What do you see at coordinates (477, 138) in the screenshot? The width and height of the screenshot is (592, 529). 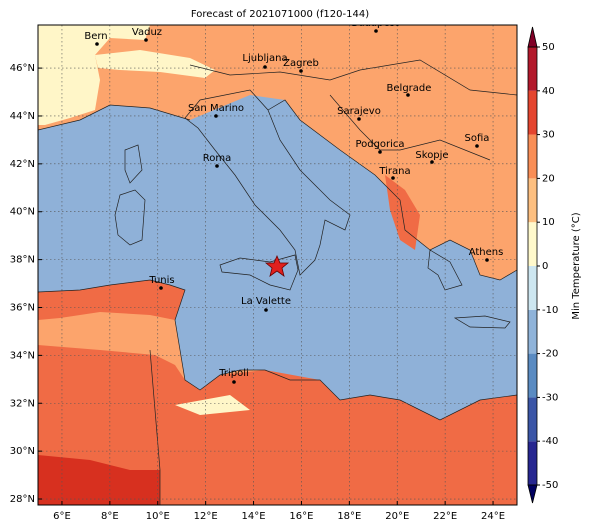 I see `city-label: Sofia` at bounding box center [477, 138].